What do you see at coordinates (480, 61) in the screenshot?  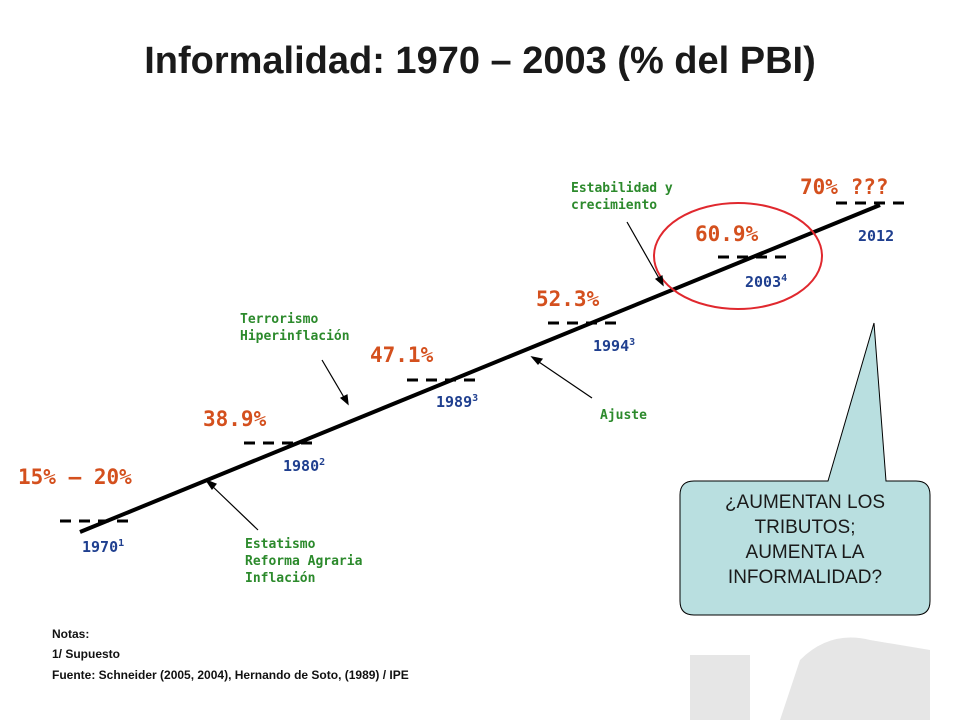 I see `slide-title: Informalidad: 1970 – 2003 (% del PBI)` at bounding box center [480, 61].